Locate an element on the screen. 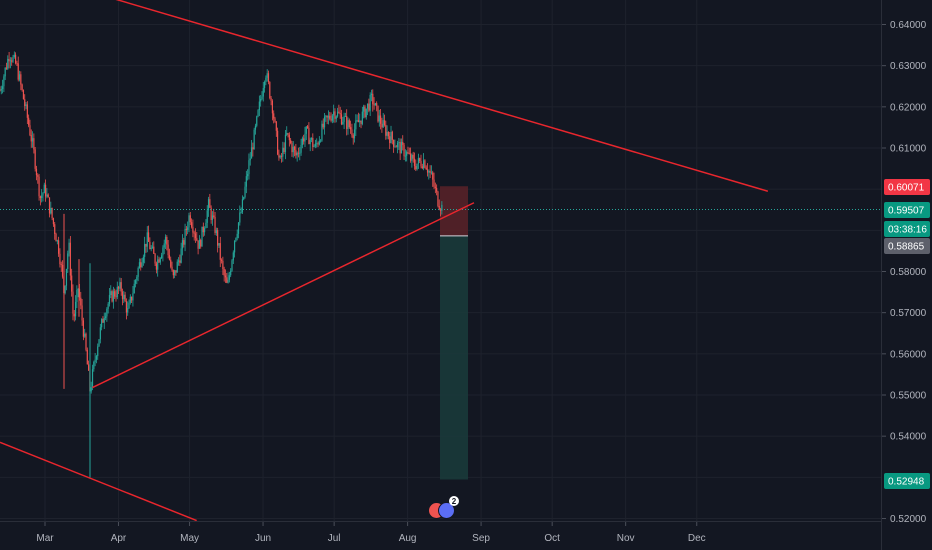 Image resolution: width=932 pixels, height=550 pixels. time-tick-label: Dec is located at coordinates (697, 538).